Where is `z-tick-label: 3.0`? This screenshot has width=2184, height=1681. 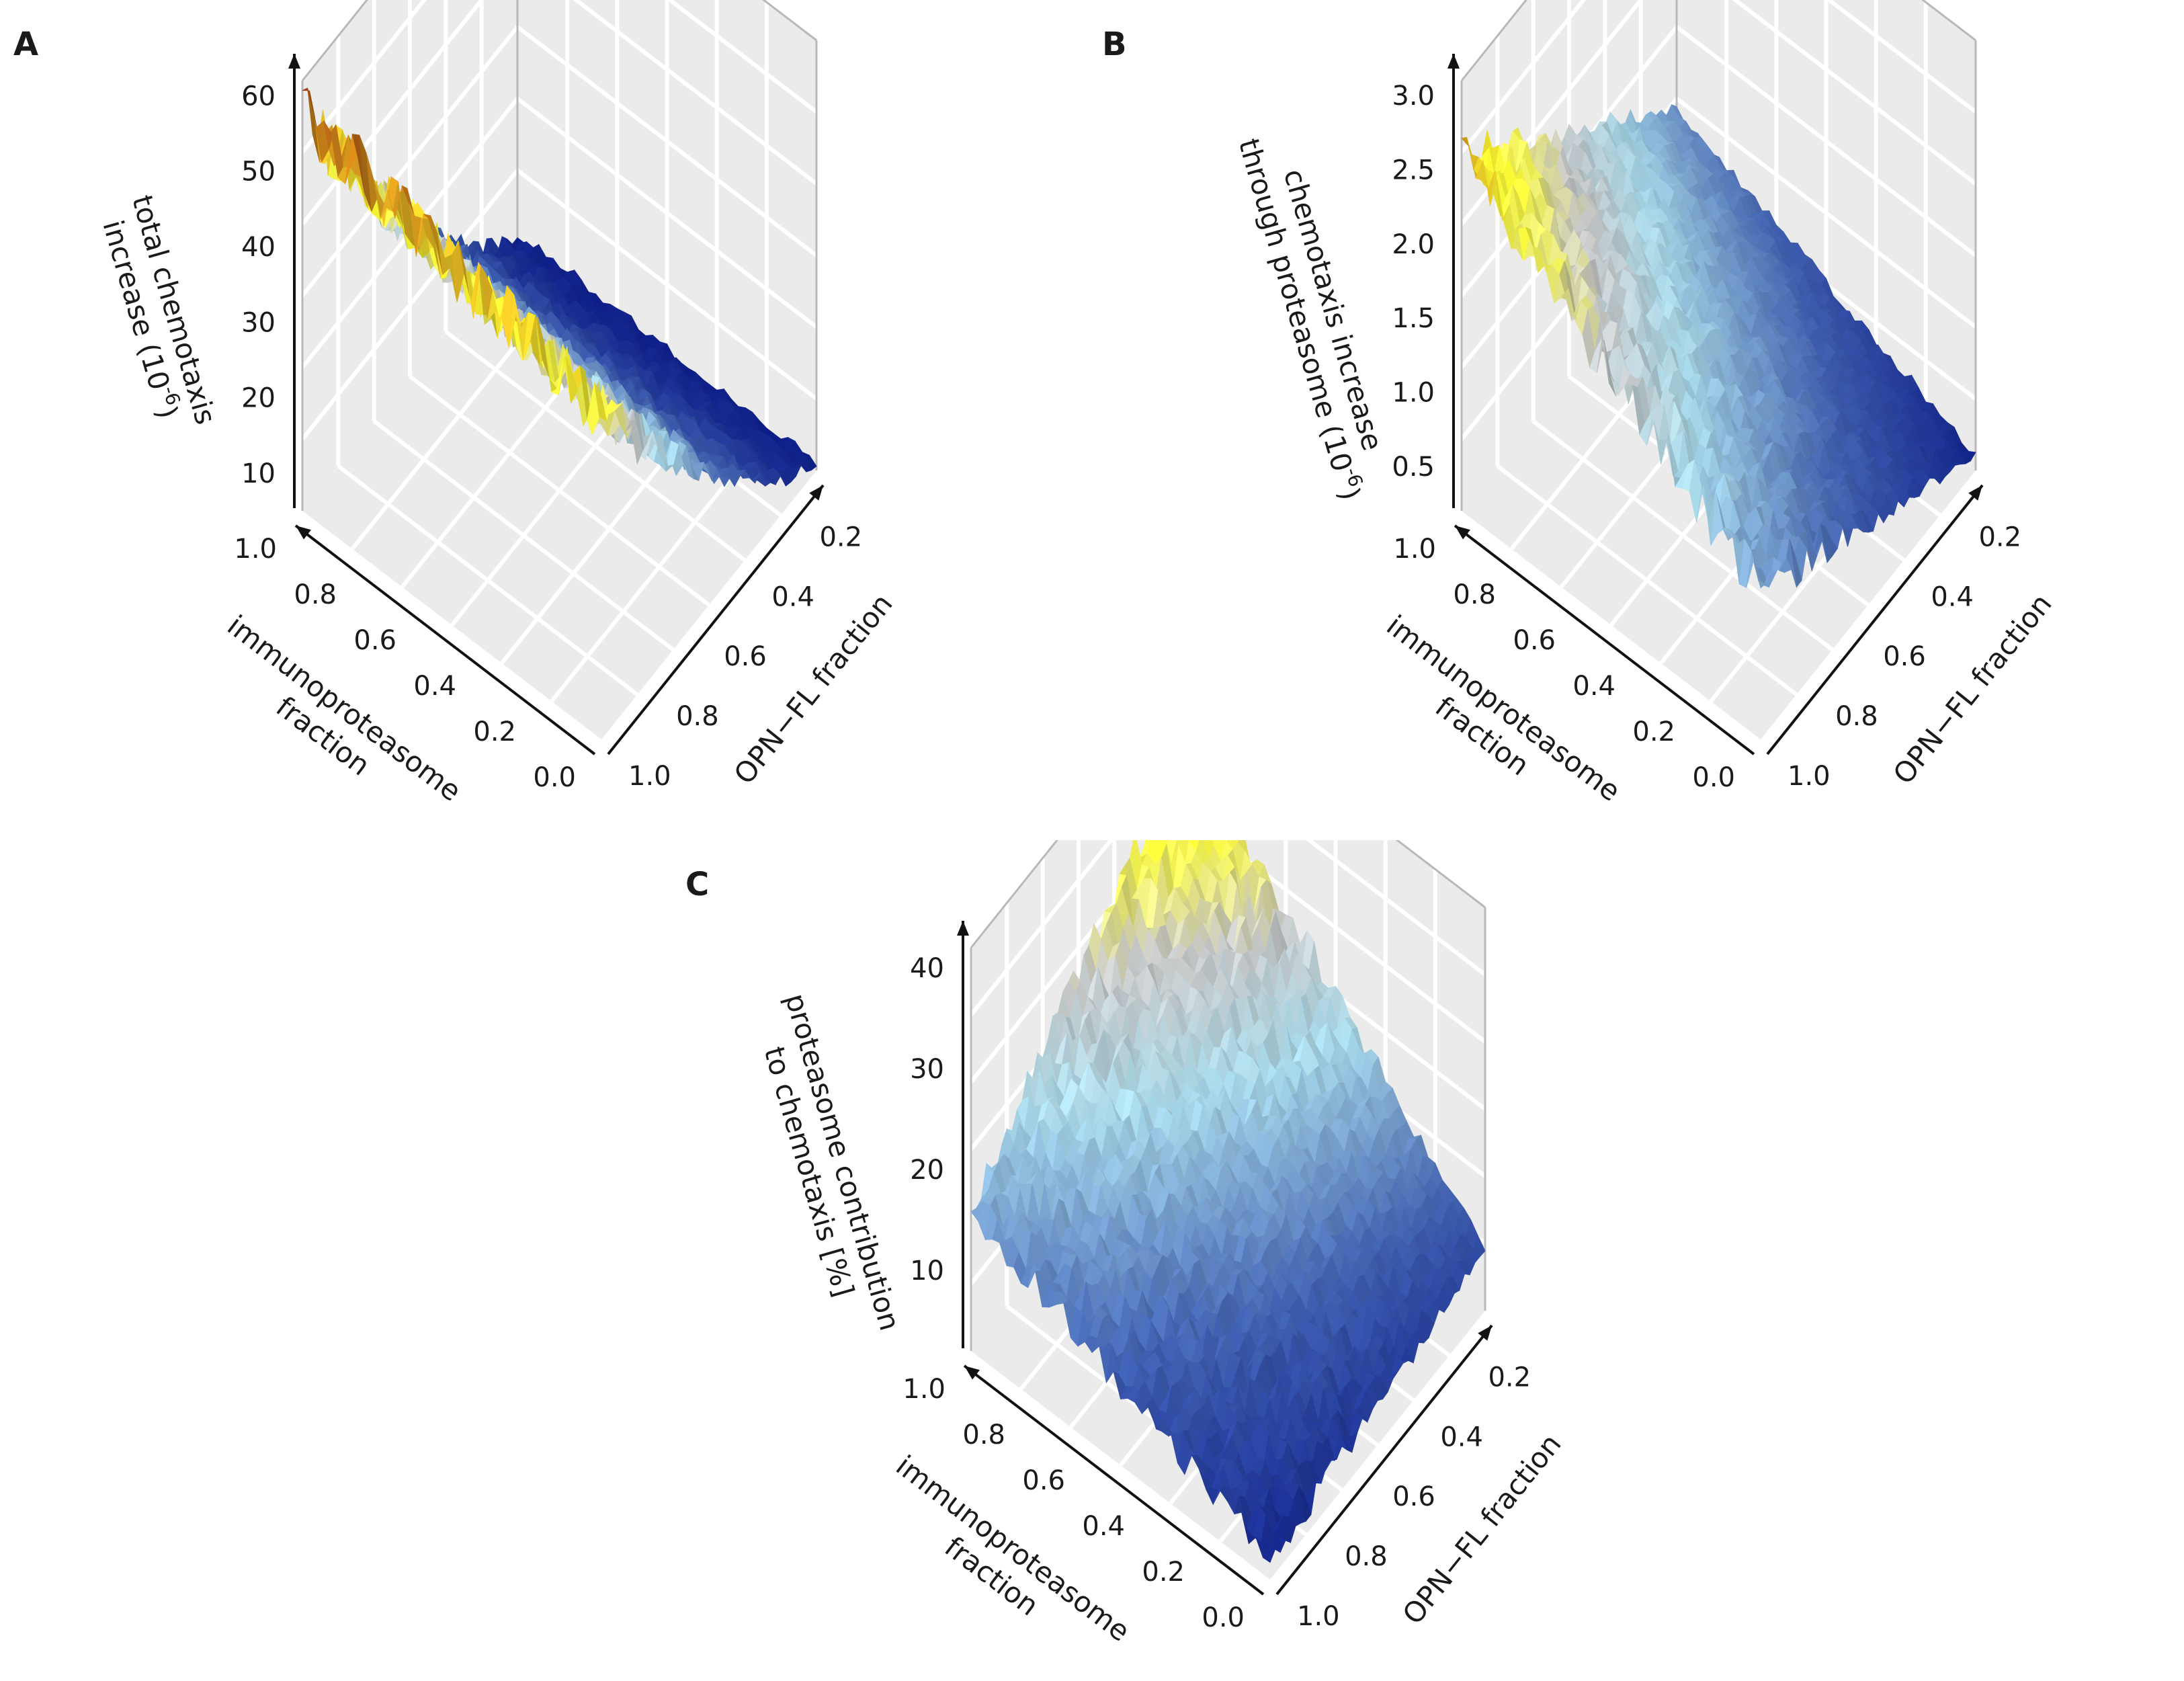 z-tick-label: 3.0 is located at coordinates (1414, 96).